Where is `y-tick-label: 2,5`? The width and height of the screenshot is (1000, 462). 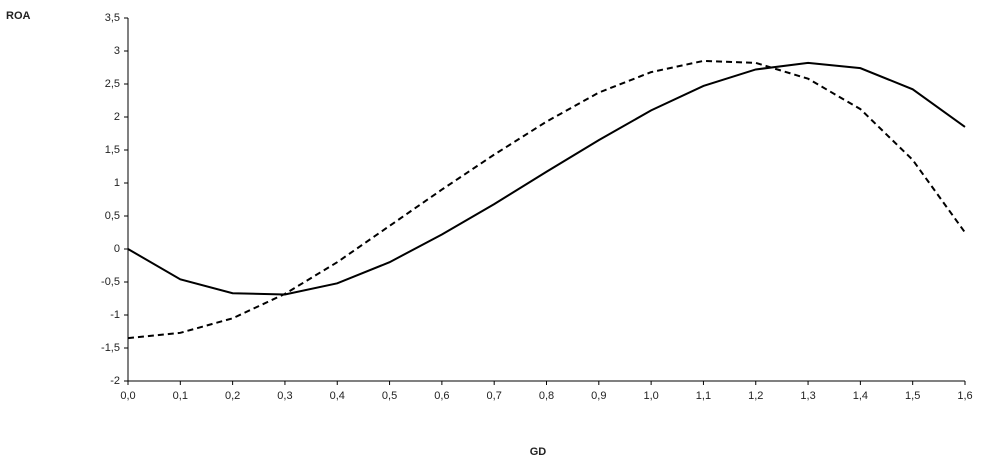
y-tick-label: 2,5 is located at coordinates (112, 84).